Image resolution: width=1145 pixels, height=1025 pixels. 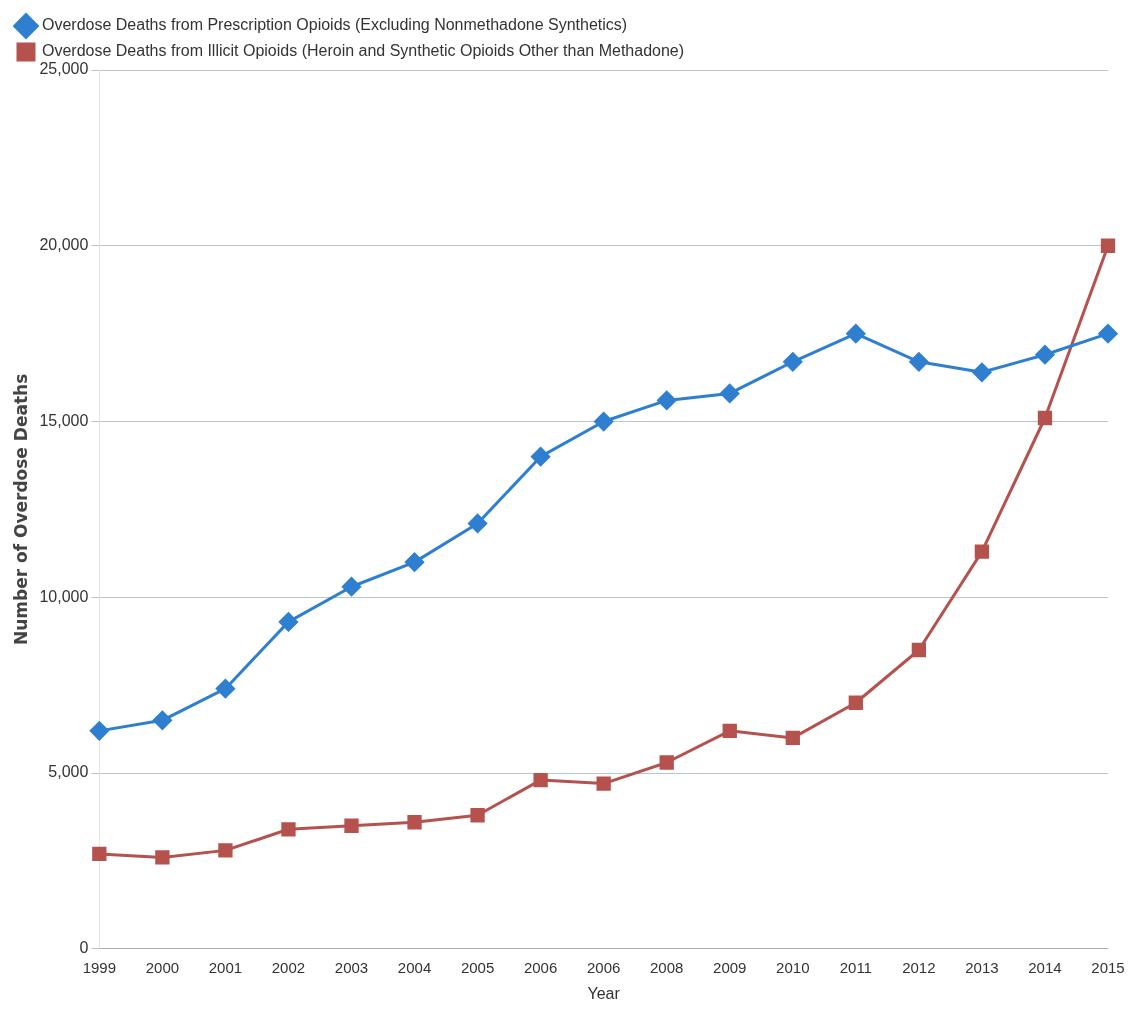 What do you see at coordinates (68, 772) in the screenshot?
I see `y-tick-label: 5,000` at bounding box center [68, 772].